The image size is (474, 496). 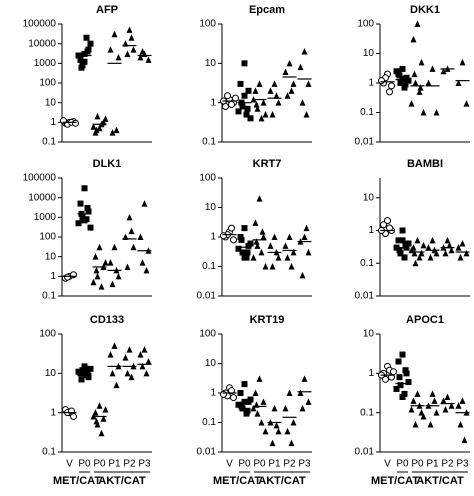 I want to click on chart-title: Epcam, so click(x=267, y=10).